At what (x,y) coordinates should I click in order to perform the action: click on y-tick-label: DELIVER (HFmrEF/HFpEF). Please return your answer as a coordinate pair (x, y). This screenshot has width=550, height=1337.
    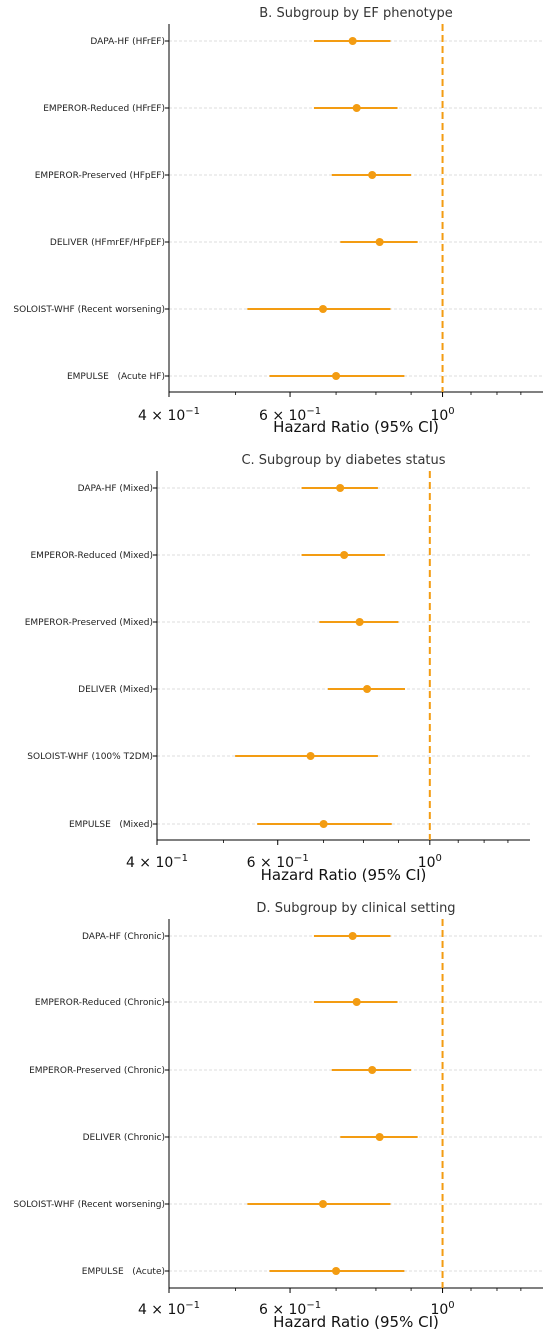
    Looking at the image, I should click on (107, 243).